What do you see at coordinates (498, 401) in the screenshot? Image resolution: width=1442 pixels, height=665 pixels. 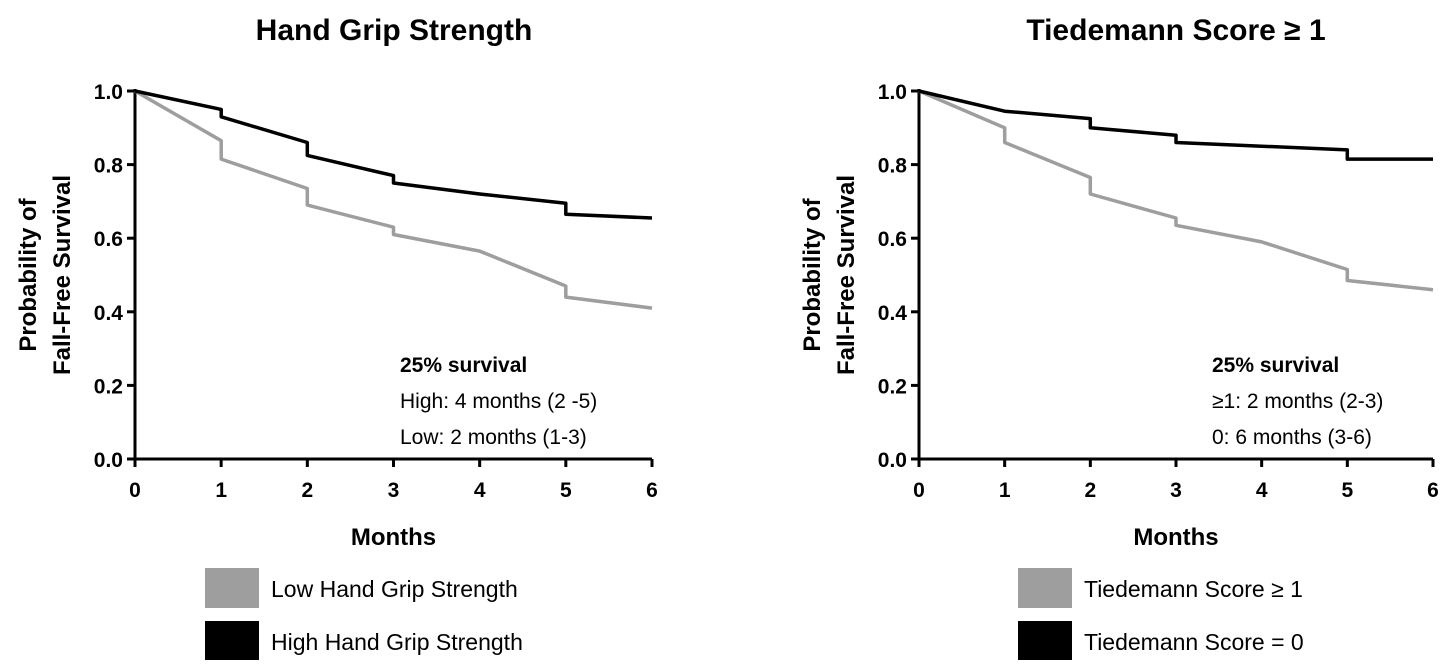 I see `annotation-line: High: 4 months (2 -5)` at bounding box center [498, 401].